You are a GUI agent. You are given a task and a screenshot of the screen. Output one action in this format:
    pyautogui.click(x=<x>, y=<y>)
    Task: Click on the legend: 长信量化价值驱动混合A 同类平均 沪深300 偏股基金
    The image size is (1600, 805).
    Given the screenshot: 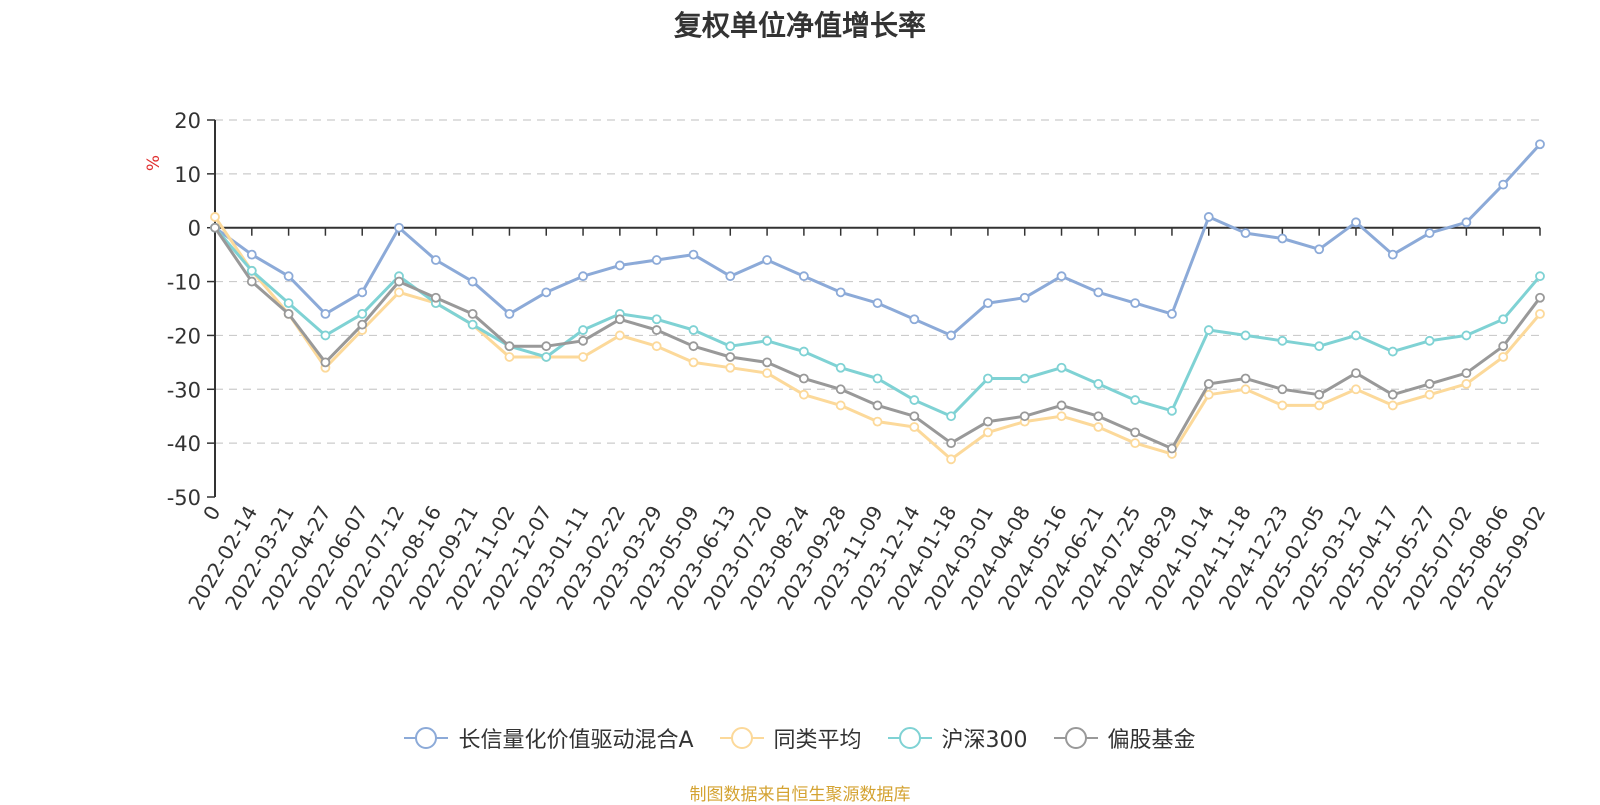 What is the action you would take?
    pyautogui.click(x=800, y=738)
    